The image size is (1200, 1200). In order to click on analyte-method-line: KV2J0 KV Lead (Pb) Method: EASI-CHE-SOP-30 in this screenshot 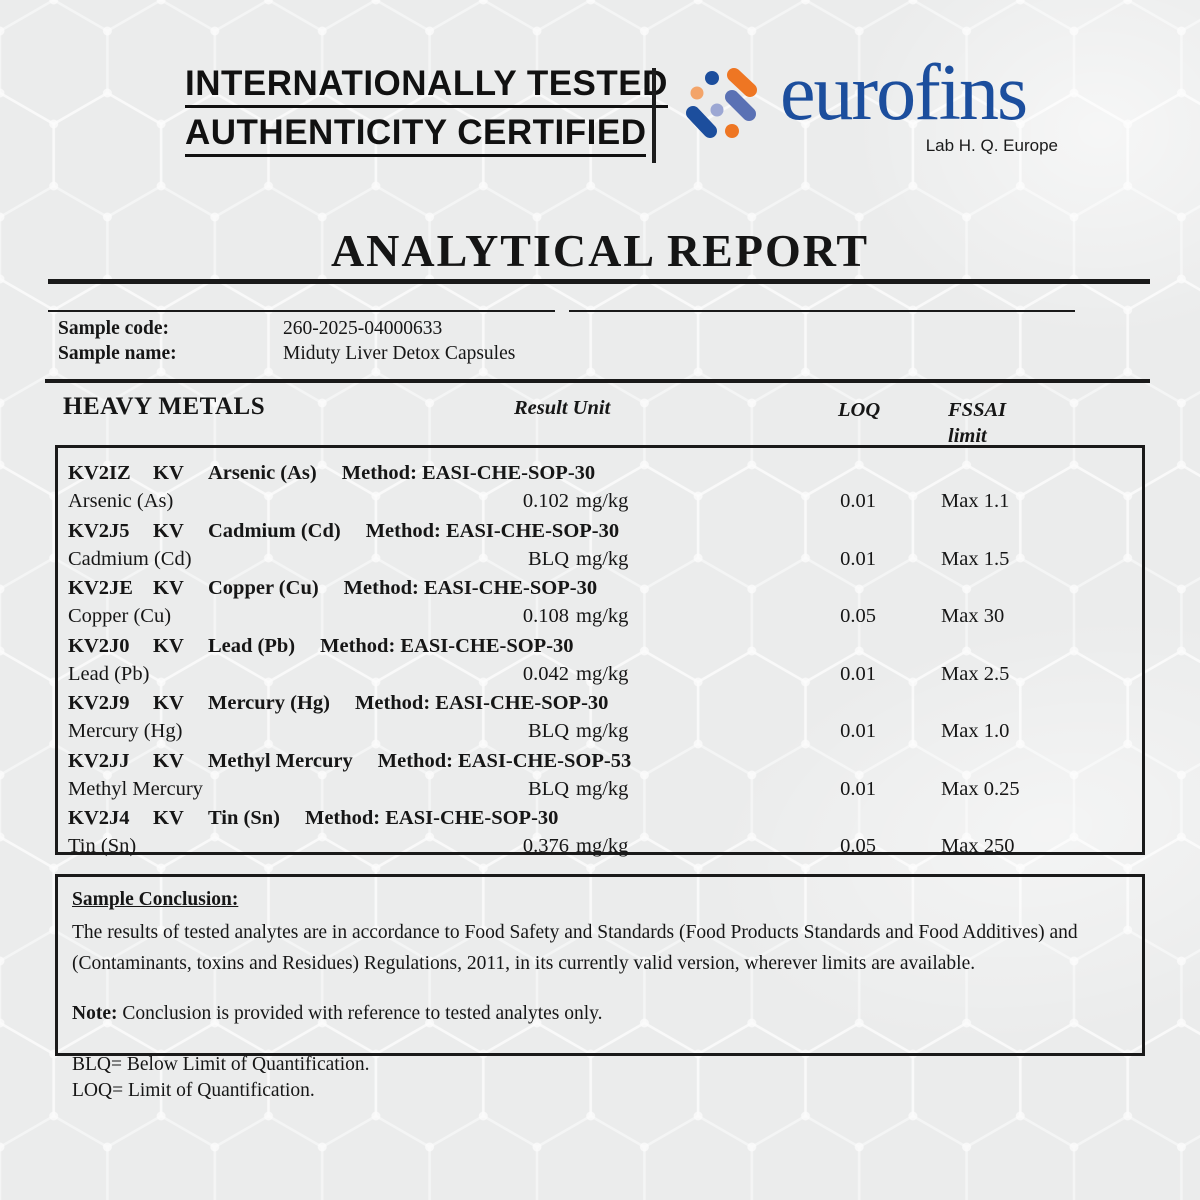, I will do `click(600, 649)`.